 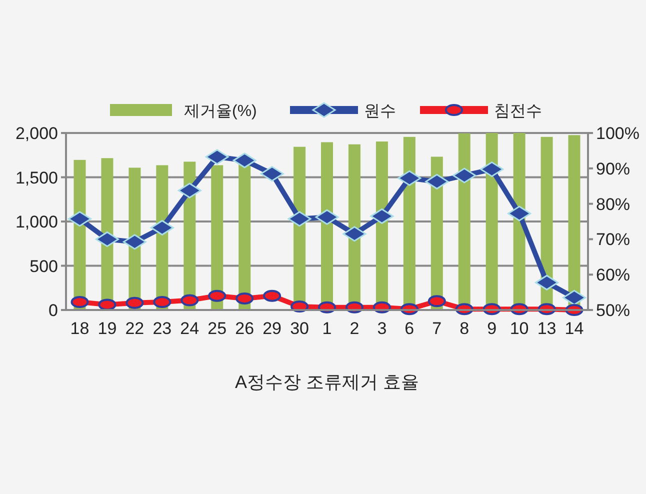 I want to click on x-tick-label: 2, so click(x=355, y=328).